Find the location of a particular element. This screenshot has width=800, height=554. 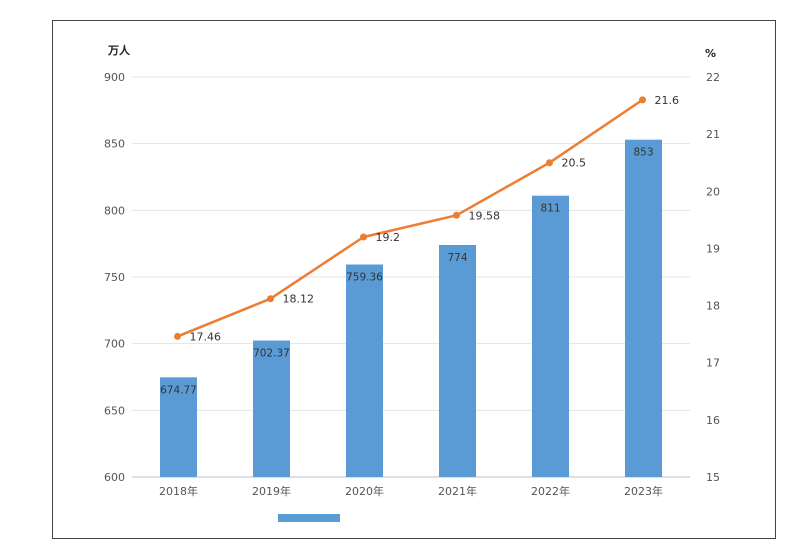

x-tick-label: 2021年 is located at coordinates (457, 491).